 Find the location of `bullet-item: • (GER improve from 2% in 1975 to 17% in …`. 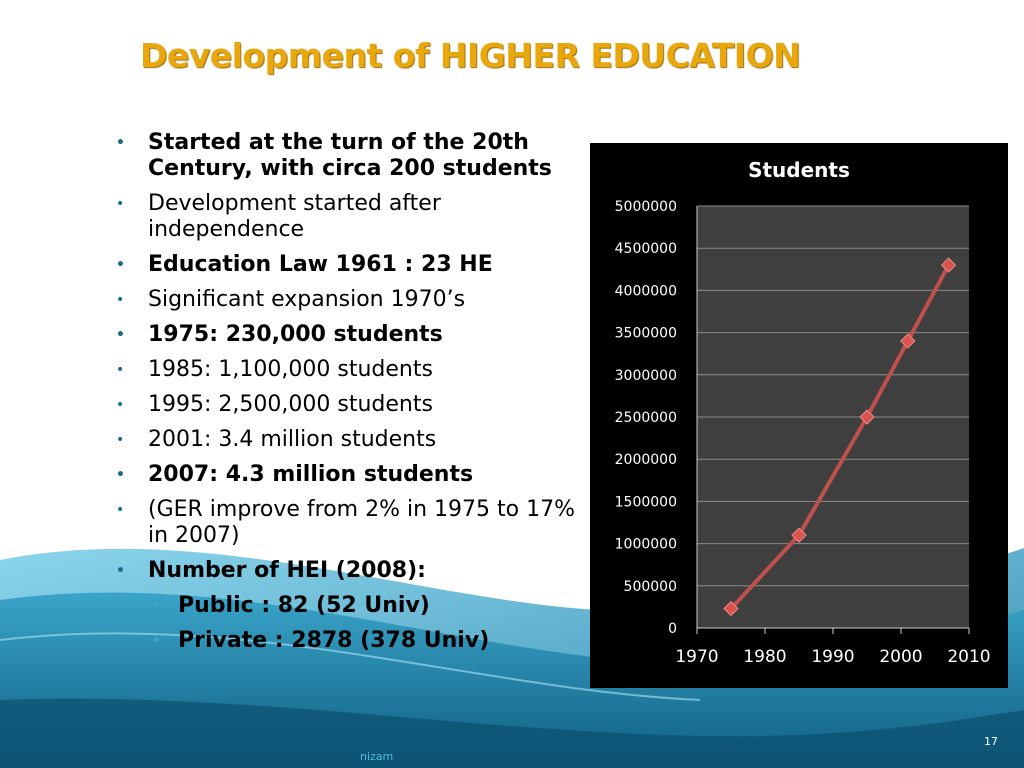

bullet-item: • (GER improve from 2% in 1975 to 17% in … is located at coordinates (351, 523).